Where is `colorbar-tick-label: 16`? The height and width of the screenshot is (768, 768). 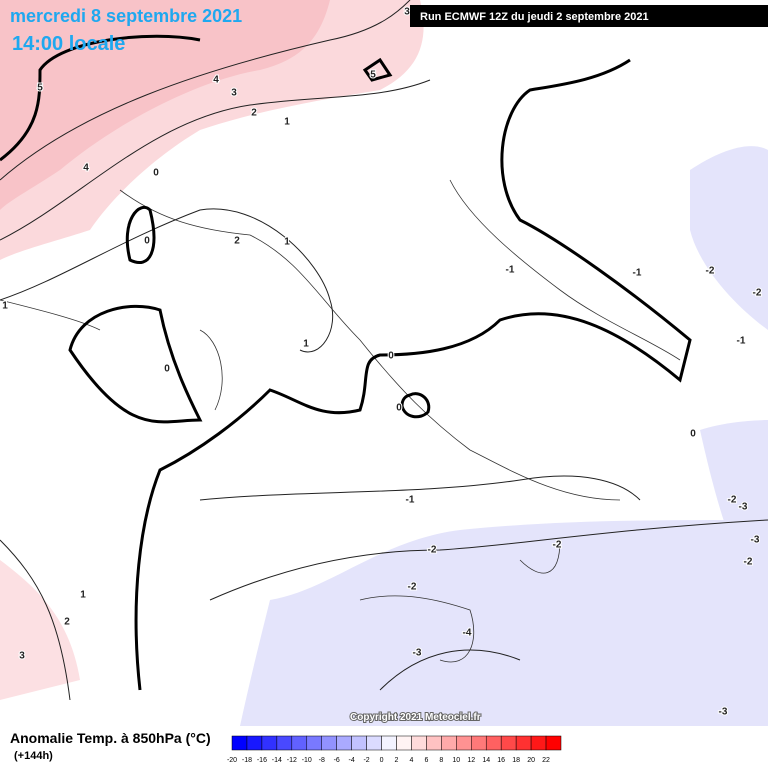 colorbar-tick-label: 16 is located at coordinates (501, 760).